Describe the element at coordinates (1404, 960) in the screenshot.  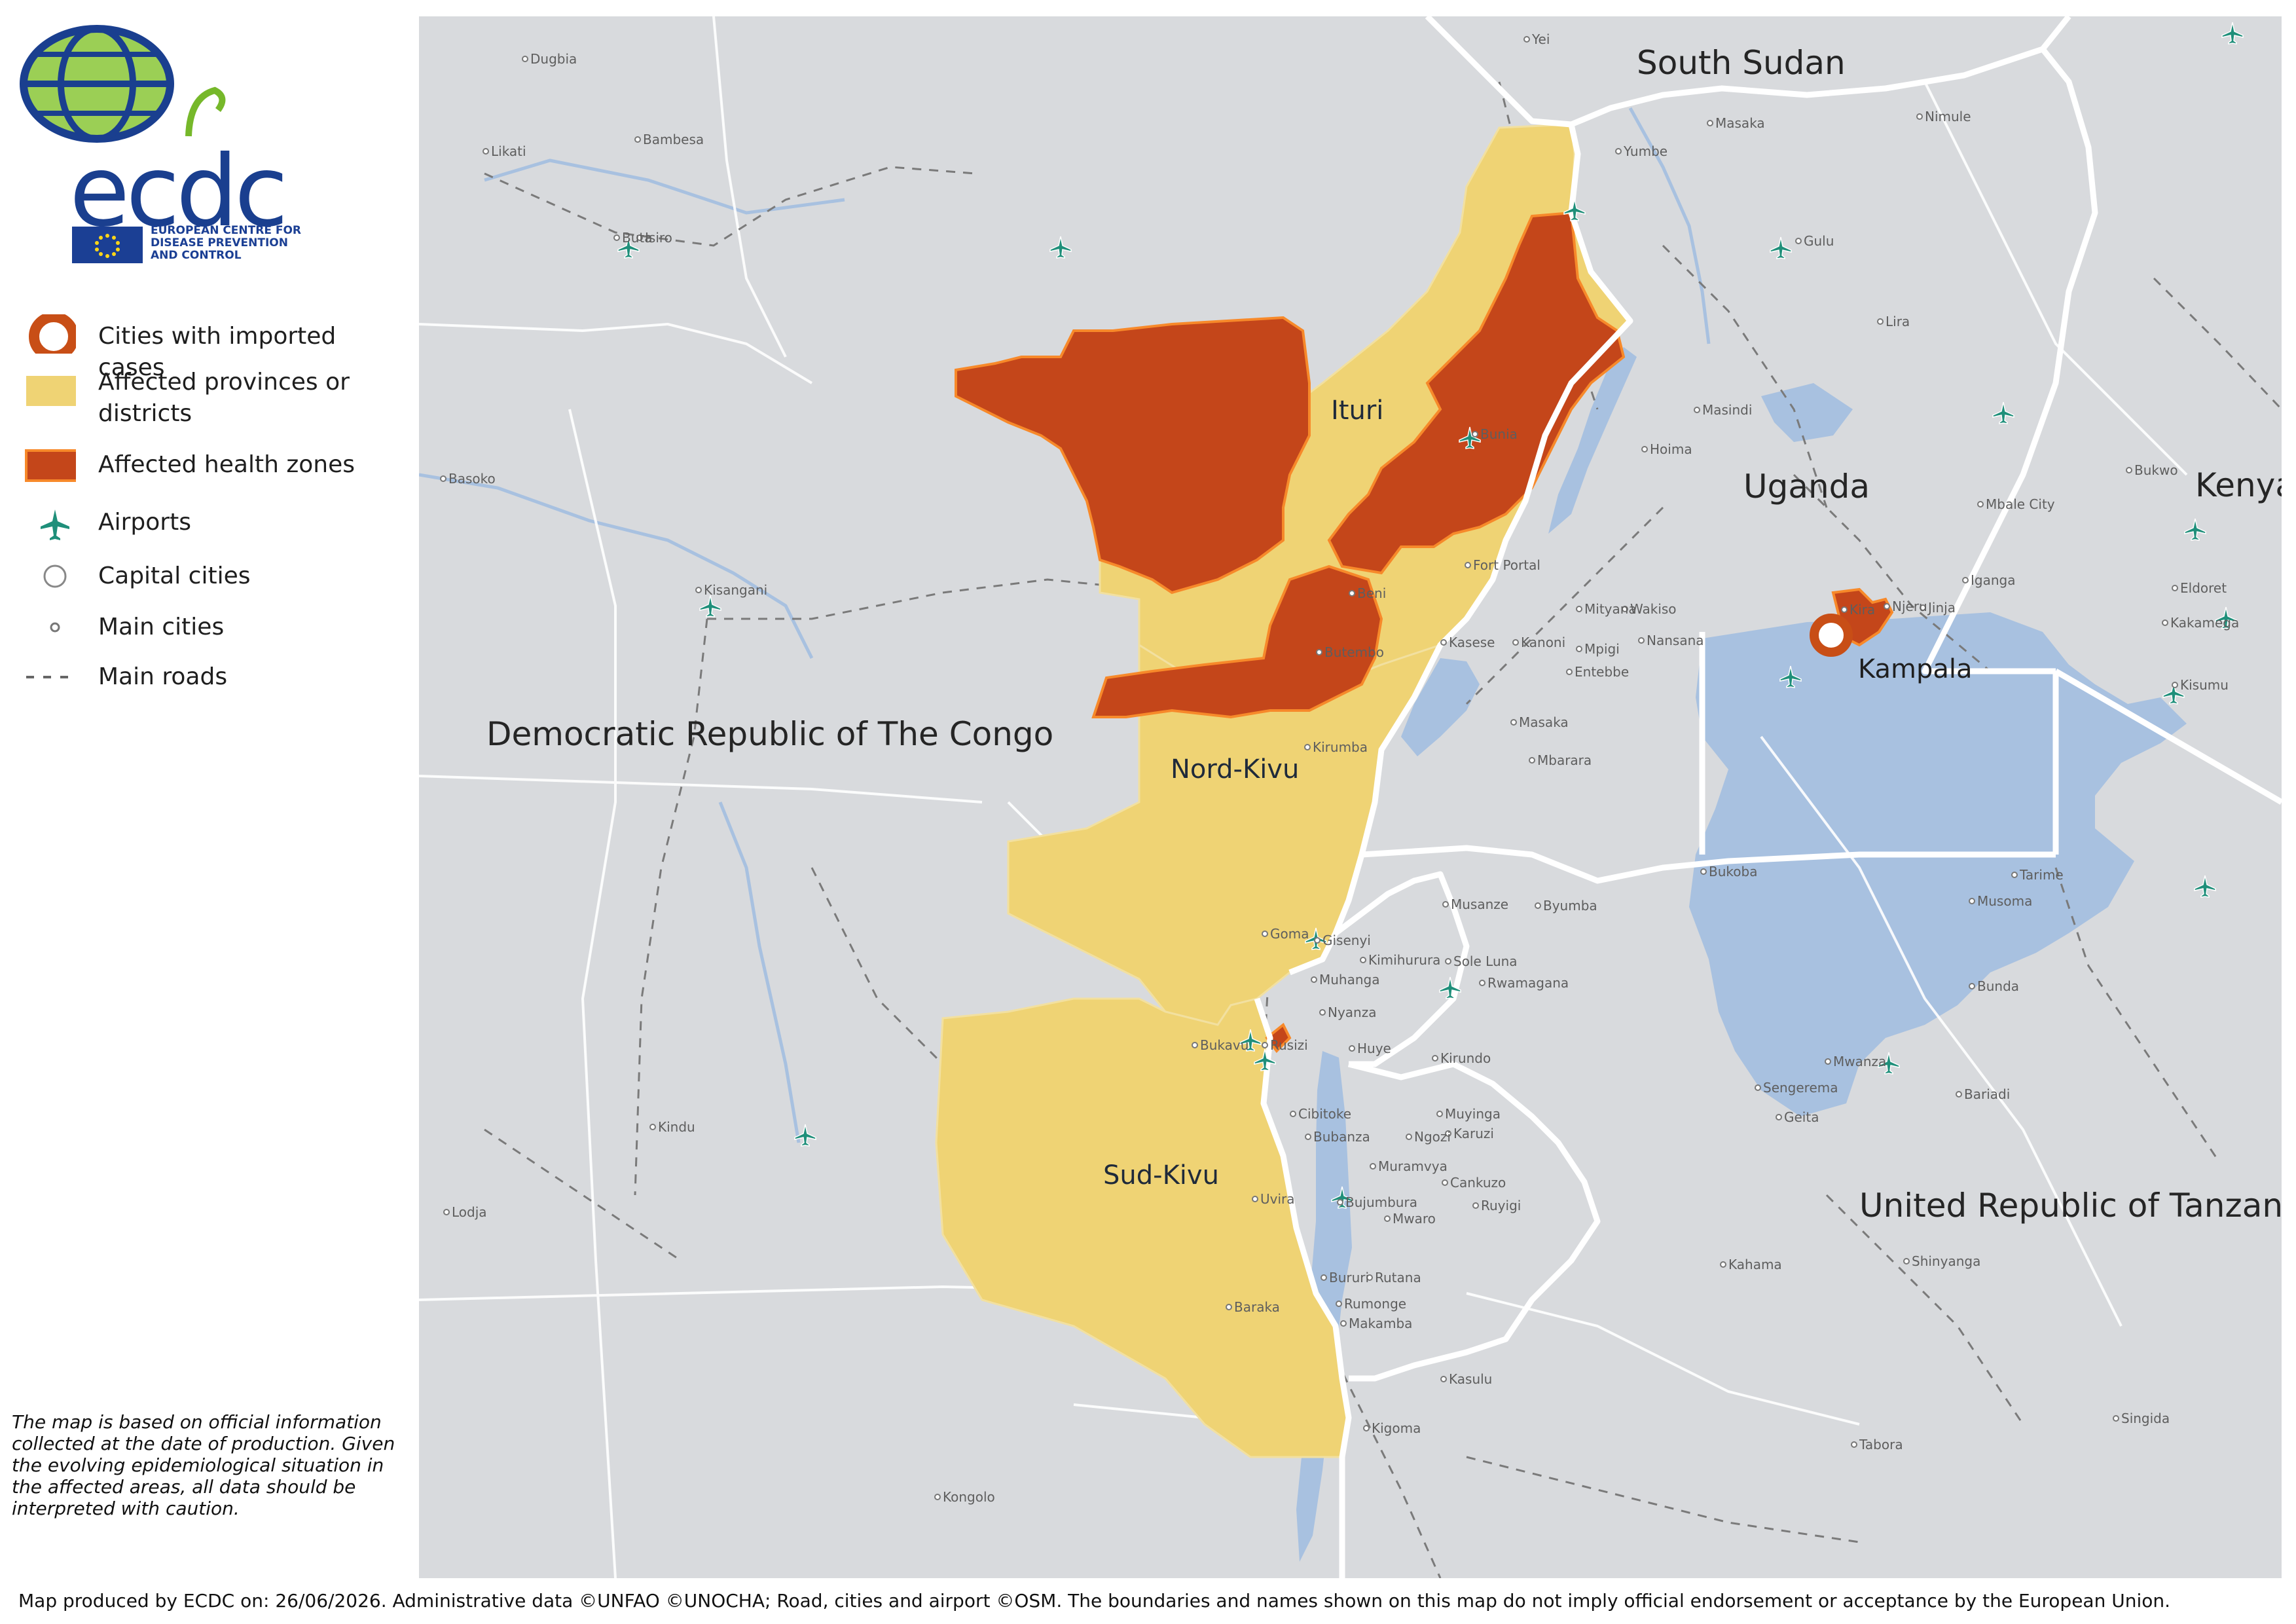
I see `place-label: Kimihurura` at that location.